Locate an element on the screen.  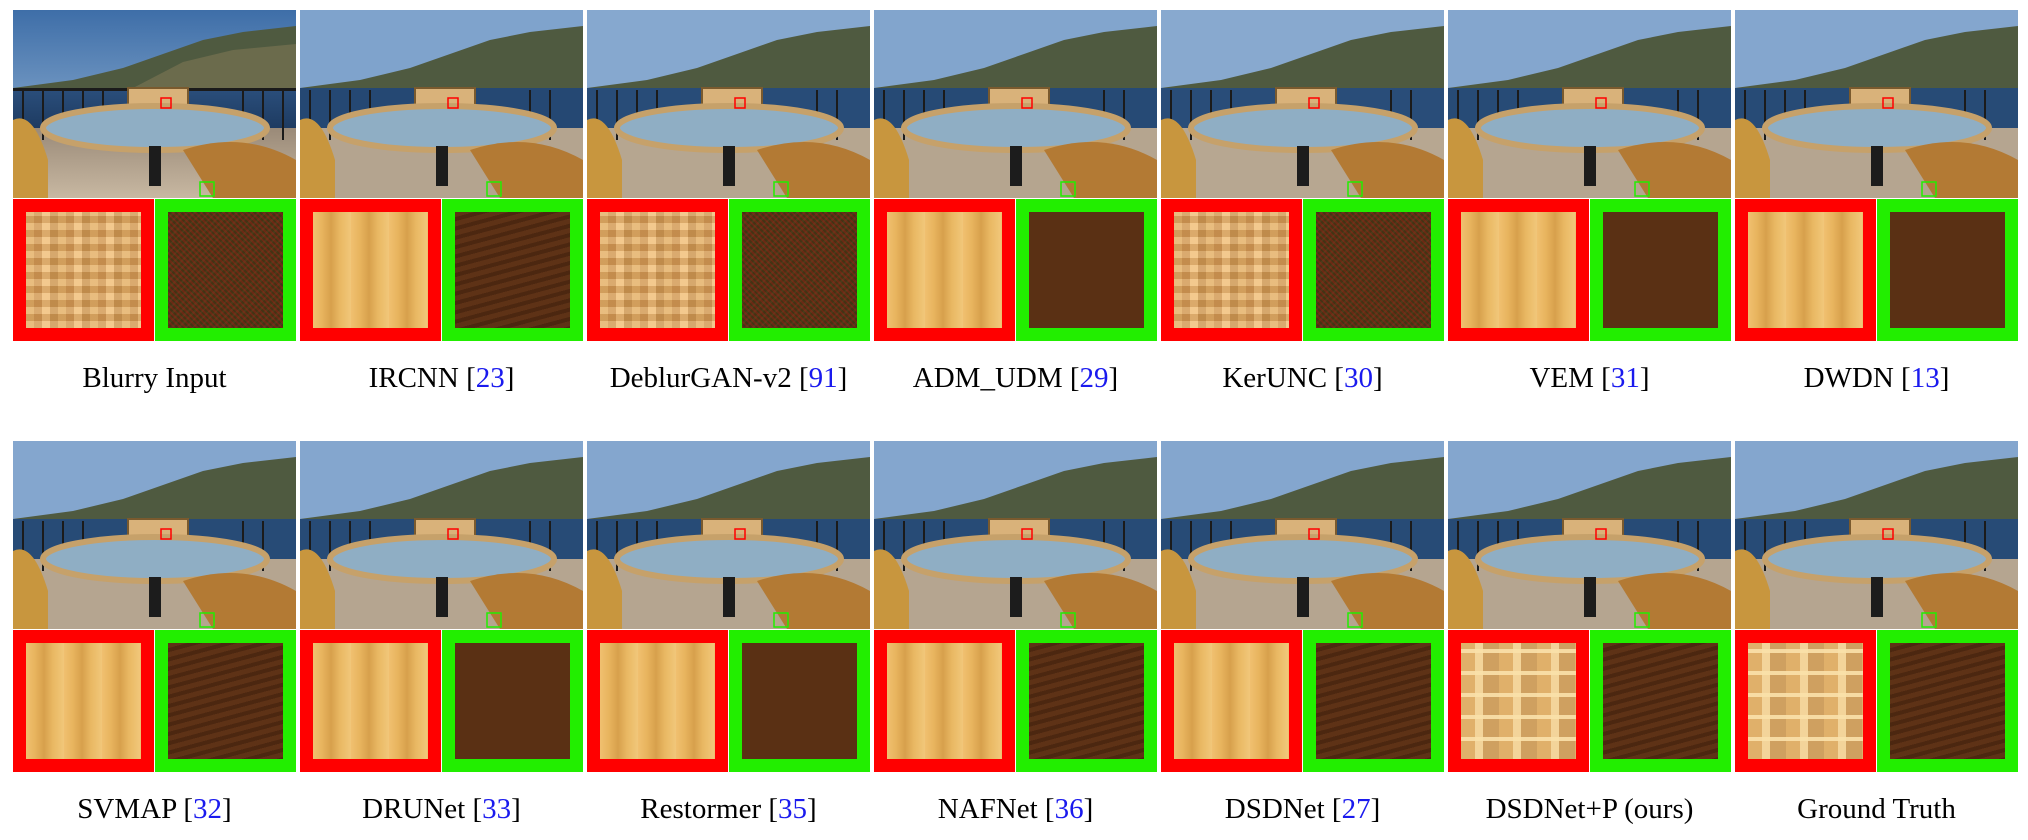
method-name: DeblurGAN-v2 is located at coordinates (700, 378).